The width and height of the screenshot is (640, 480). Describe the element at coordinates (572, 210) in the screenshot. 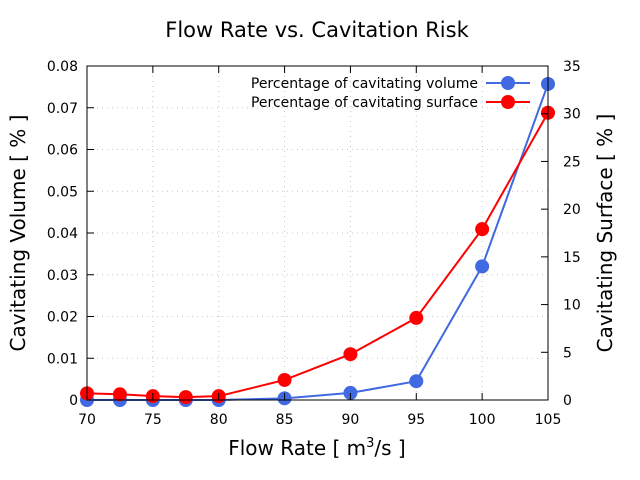

I see `y2-tick-label: 20` at that location.